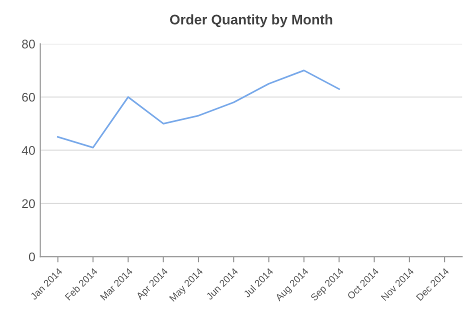 Image resolution: width=474 pixels, height=313 pixels. Describe the element at coordinates (28, 97) in the screenshot. I see `y-tick-label: 60` at that location.